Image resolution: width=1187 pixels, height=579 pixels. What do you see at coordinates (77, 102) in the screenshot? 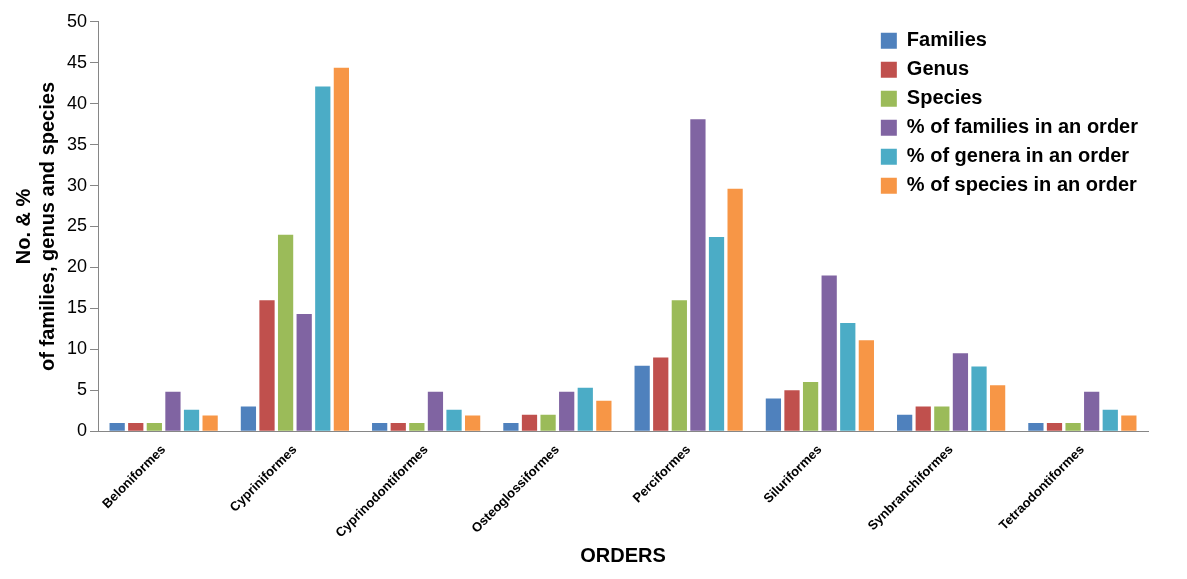
I see `y-tick-label: 40` at bounding box center [77, 102].